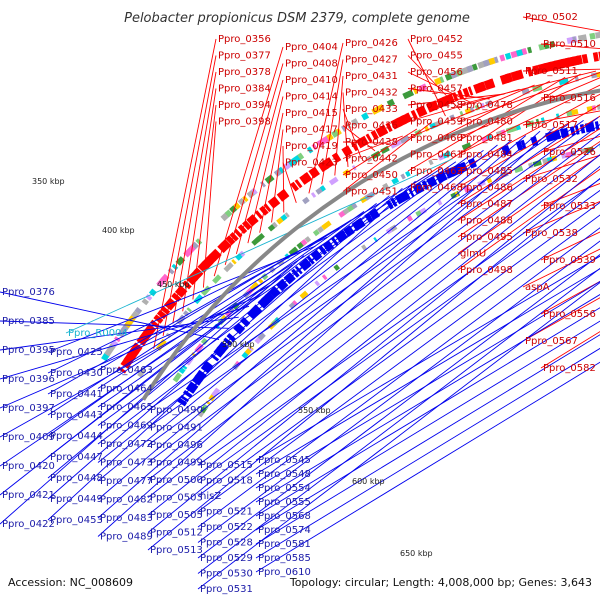 This screenshot has height=600, width=600. What do you see at coordinates (176, 550) in the screenshot?
I see `gene-label: Ppro_0513` at bounding box center [176, 550].